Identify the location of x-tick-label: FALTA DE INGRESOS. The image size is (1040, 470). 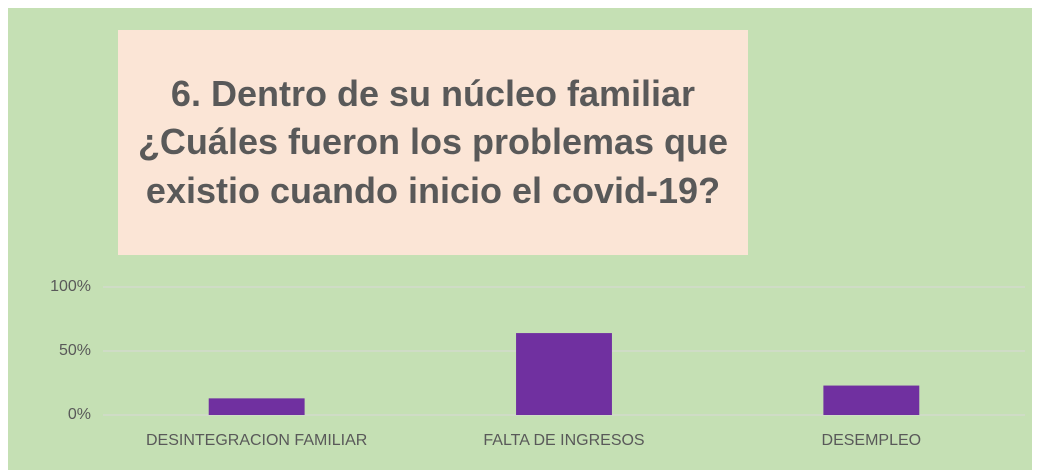
(563, 440).